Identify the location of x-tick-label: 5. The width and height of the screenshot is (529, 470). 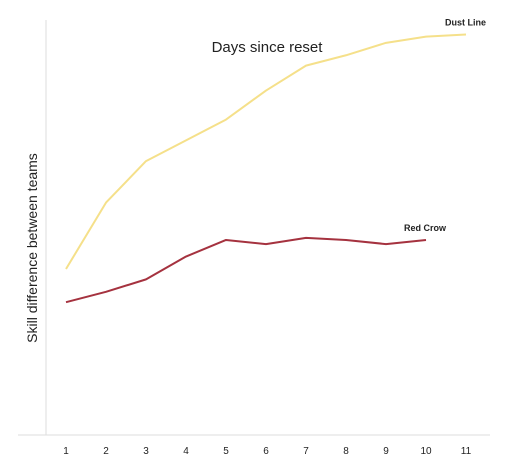
(226, 451).